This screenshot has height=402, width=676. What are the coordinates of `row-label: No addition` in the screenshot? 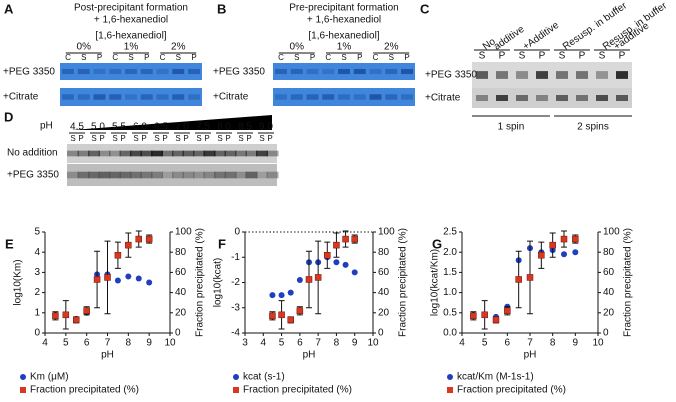 It's located at (32, 153).